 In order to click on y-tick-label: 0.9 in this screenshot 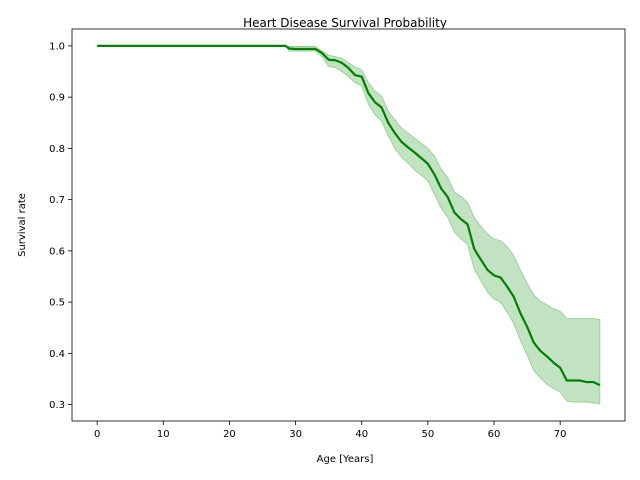, I will do `click(57, 98)`.